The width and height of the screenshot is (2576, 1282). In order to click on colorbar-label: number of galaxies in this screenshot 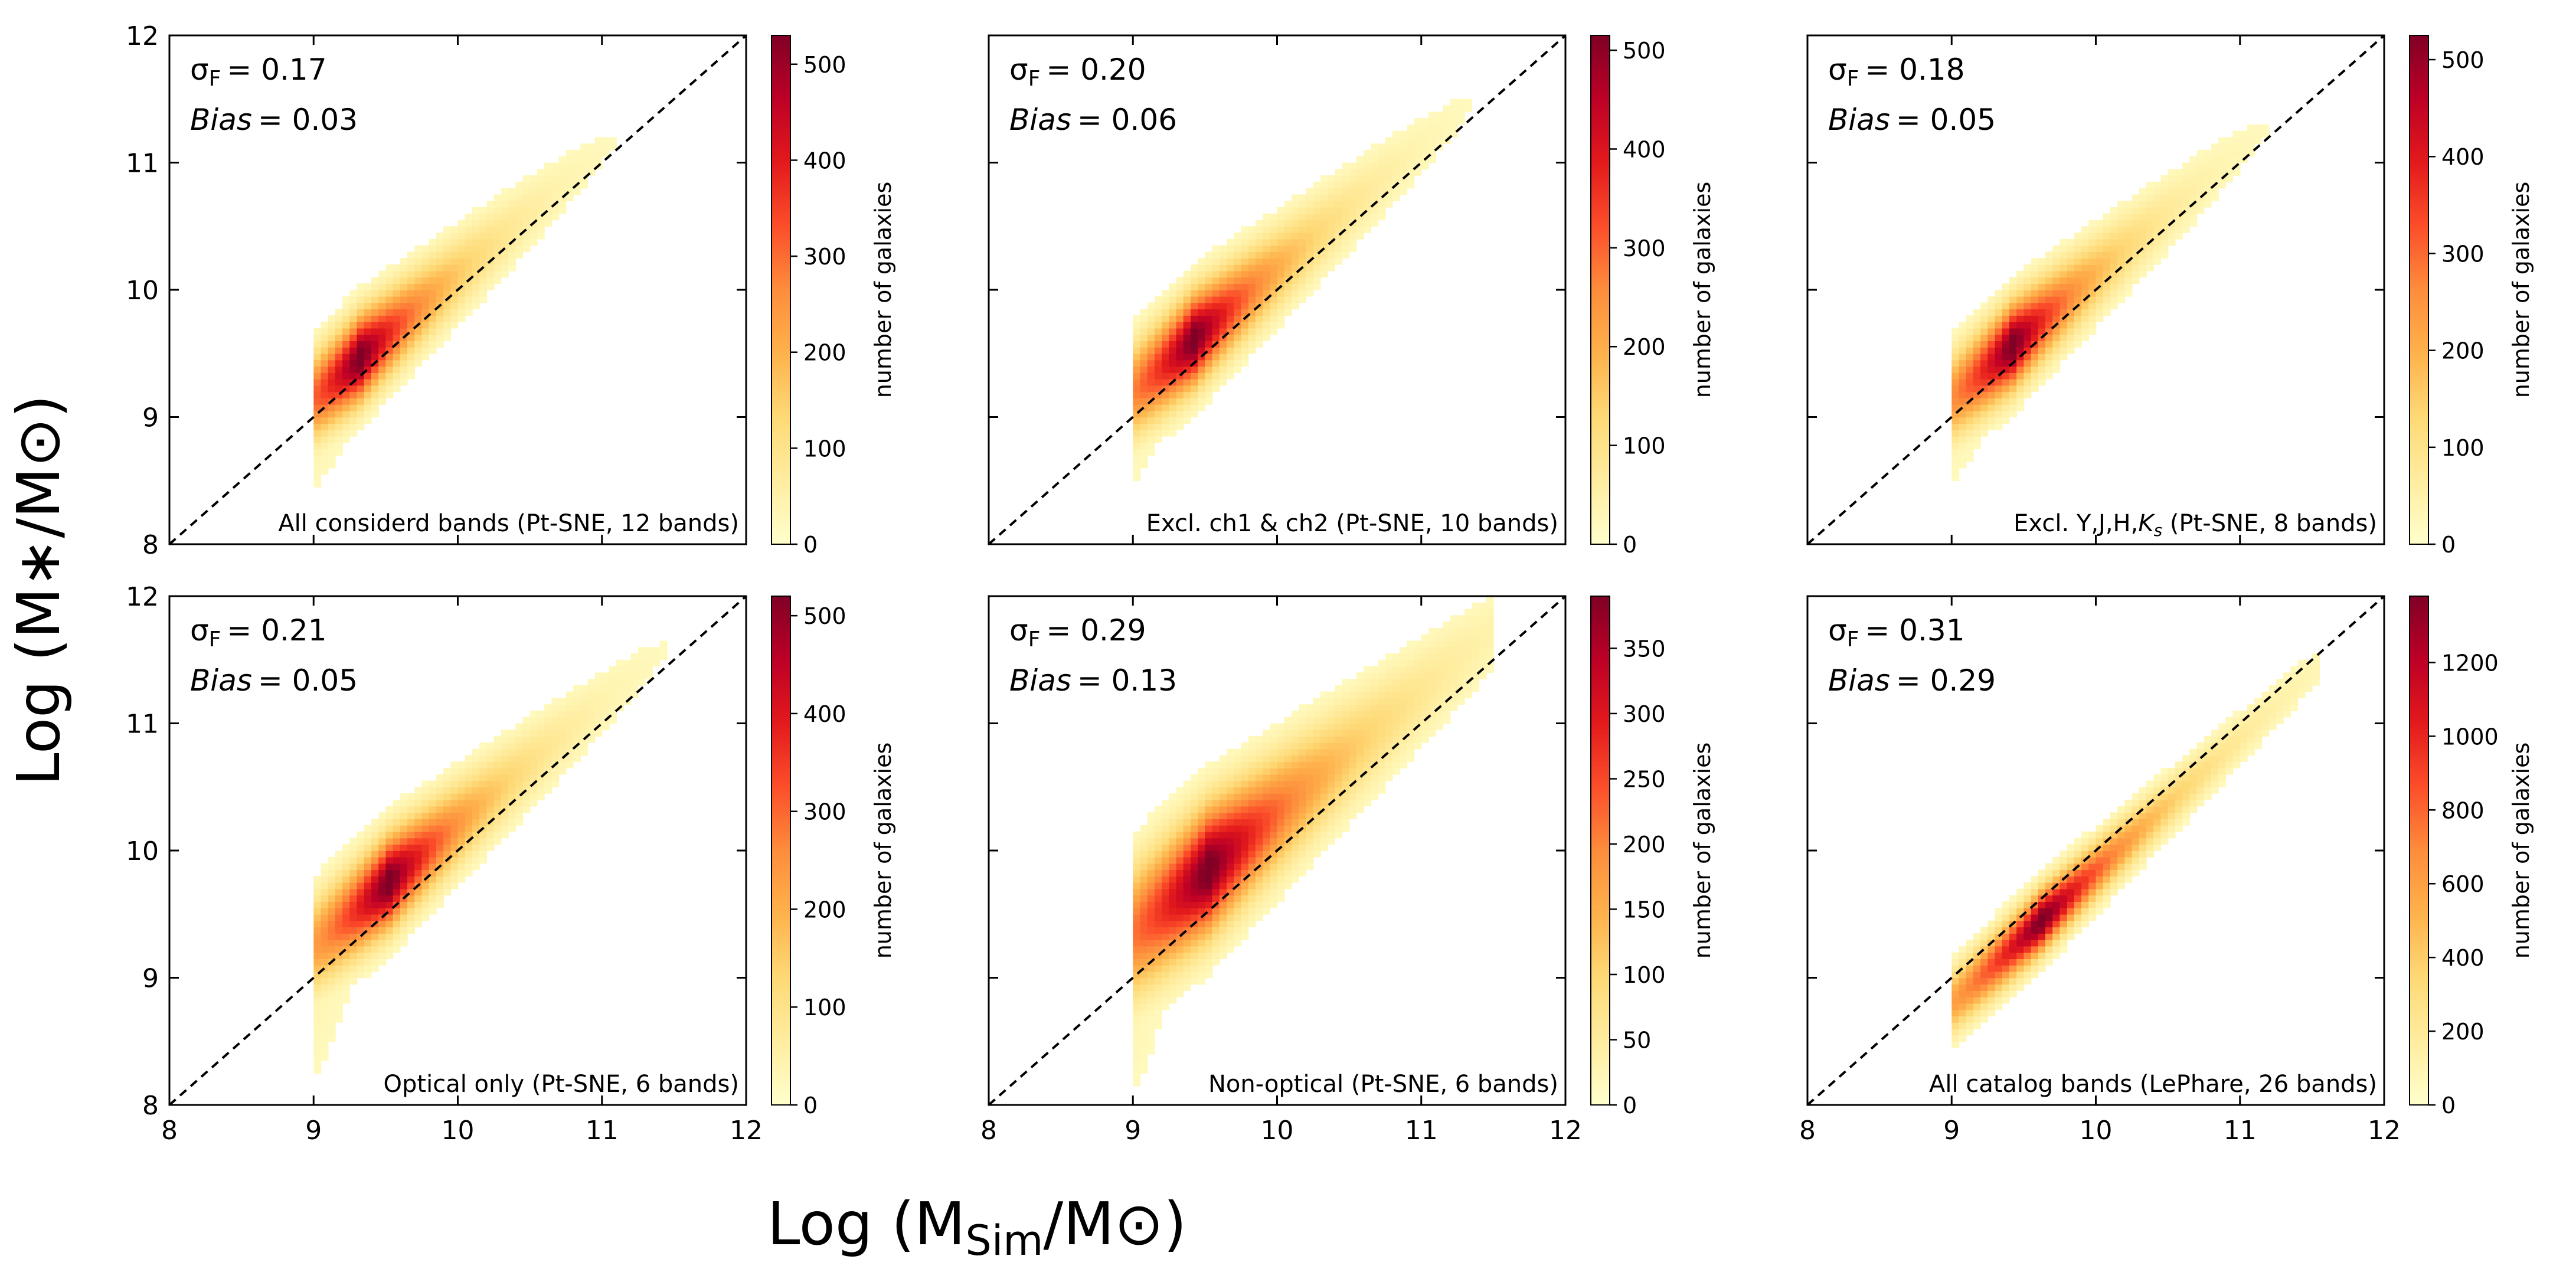, I will do `click(2521, 290)`.